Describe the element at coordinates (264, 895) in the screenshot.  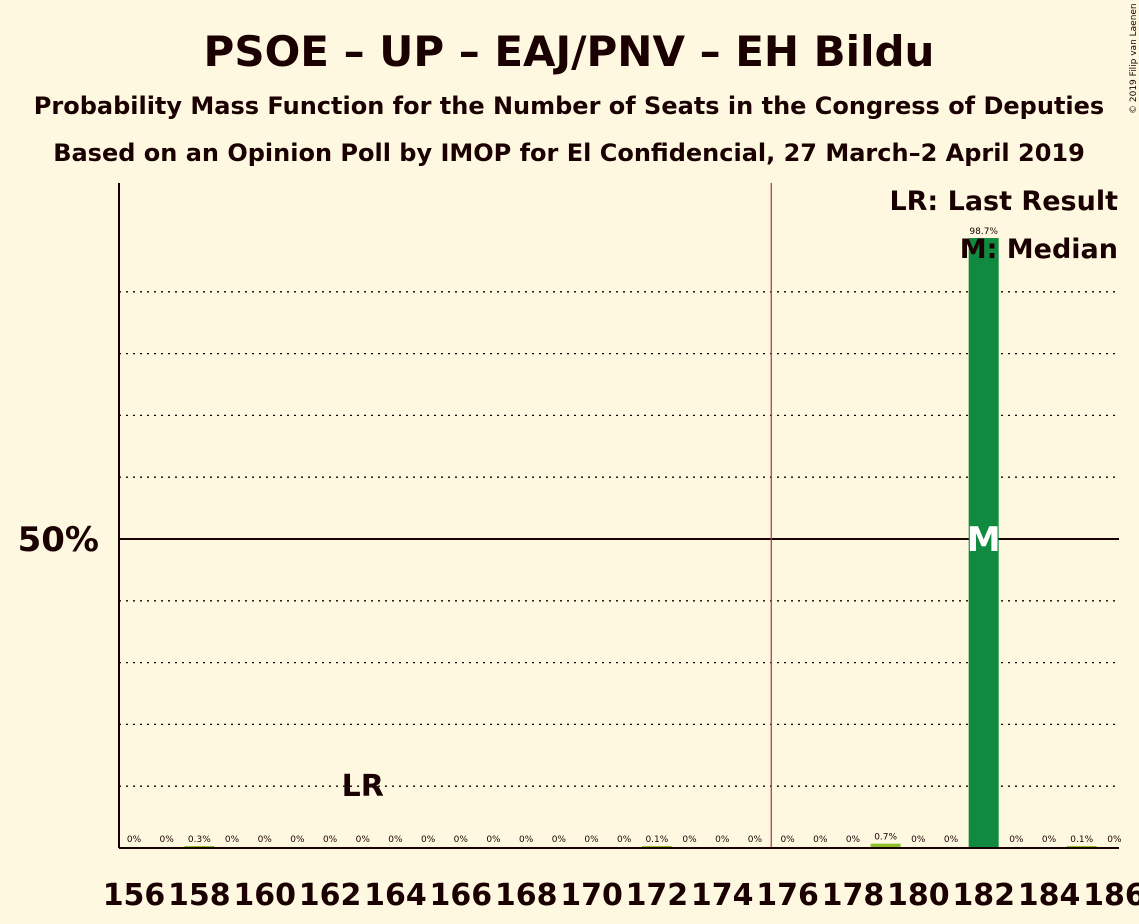
I see `x-tick-label: 160` at that location.